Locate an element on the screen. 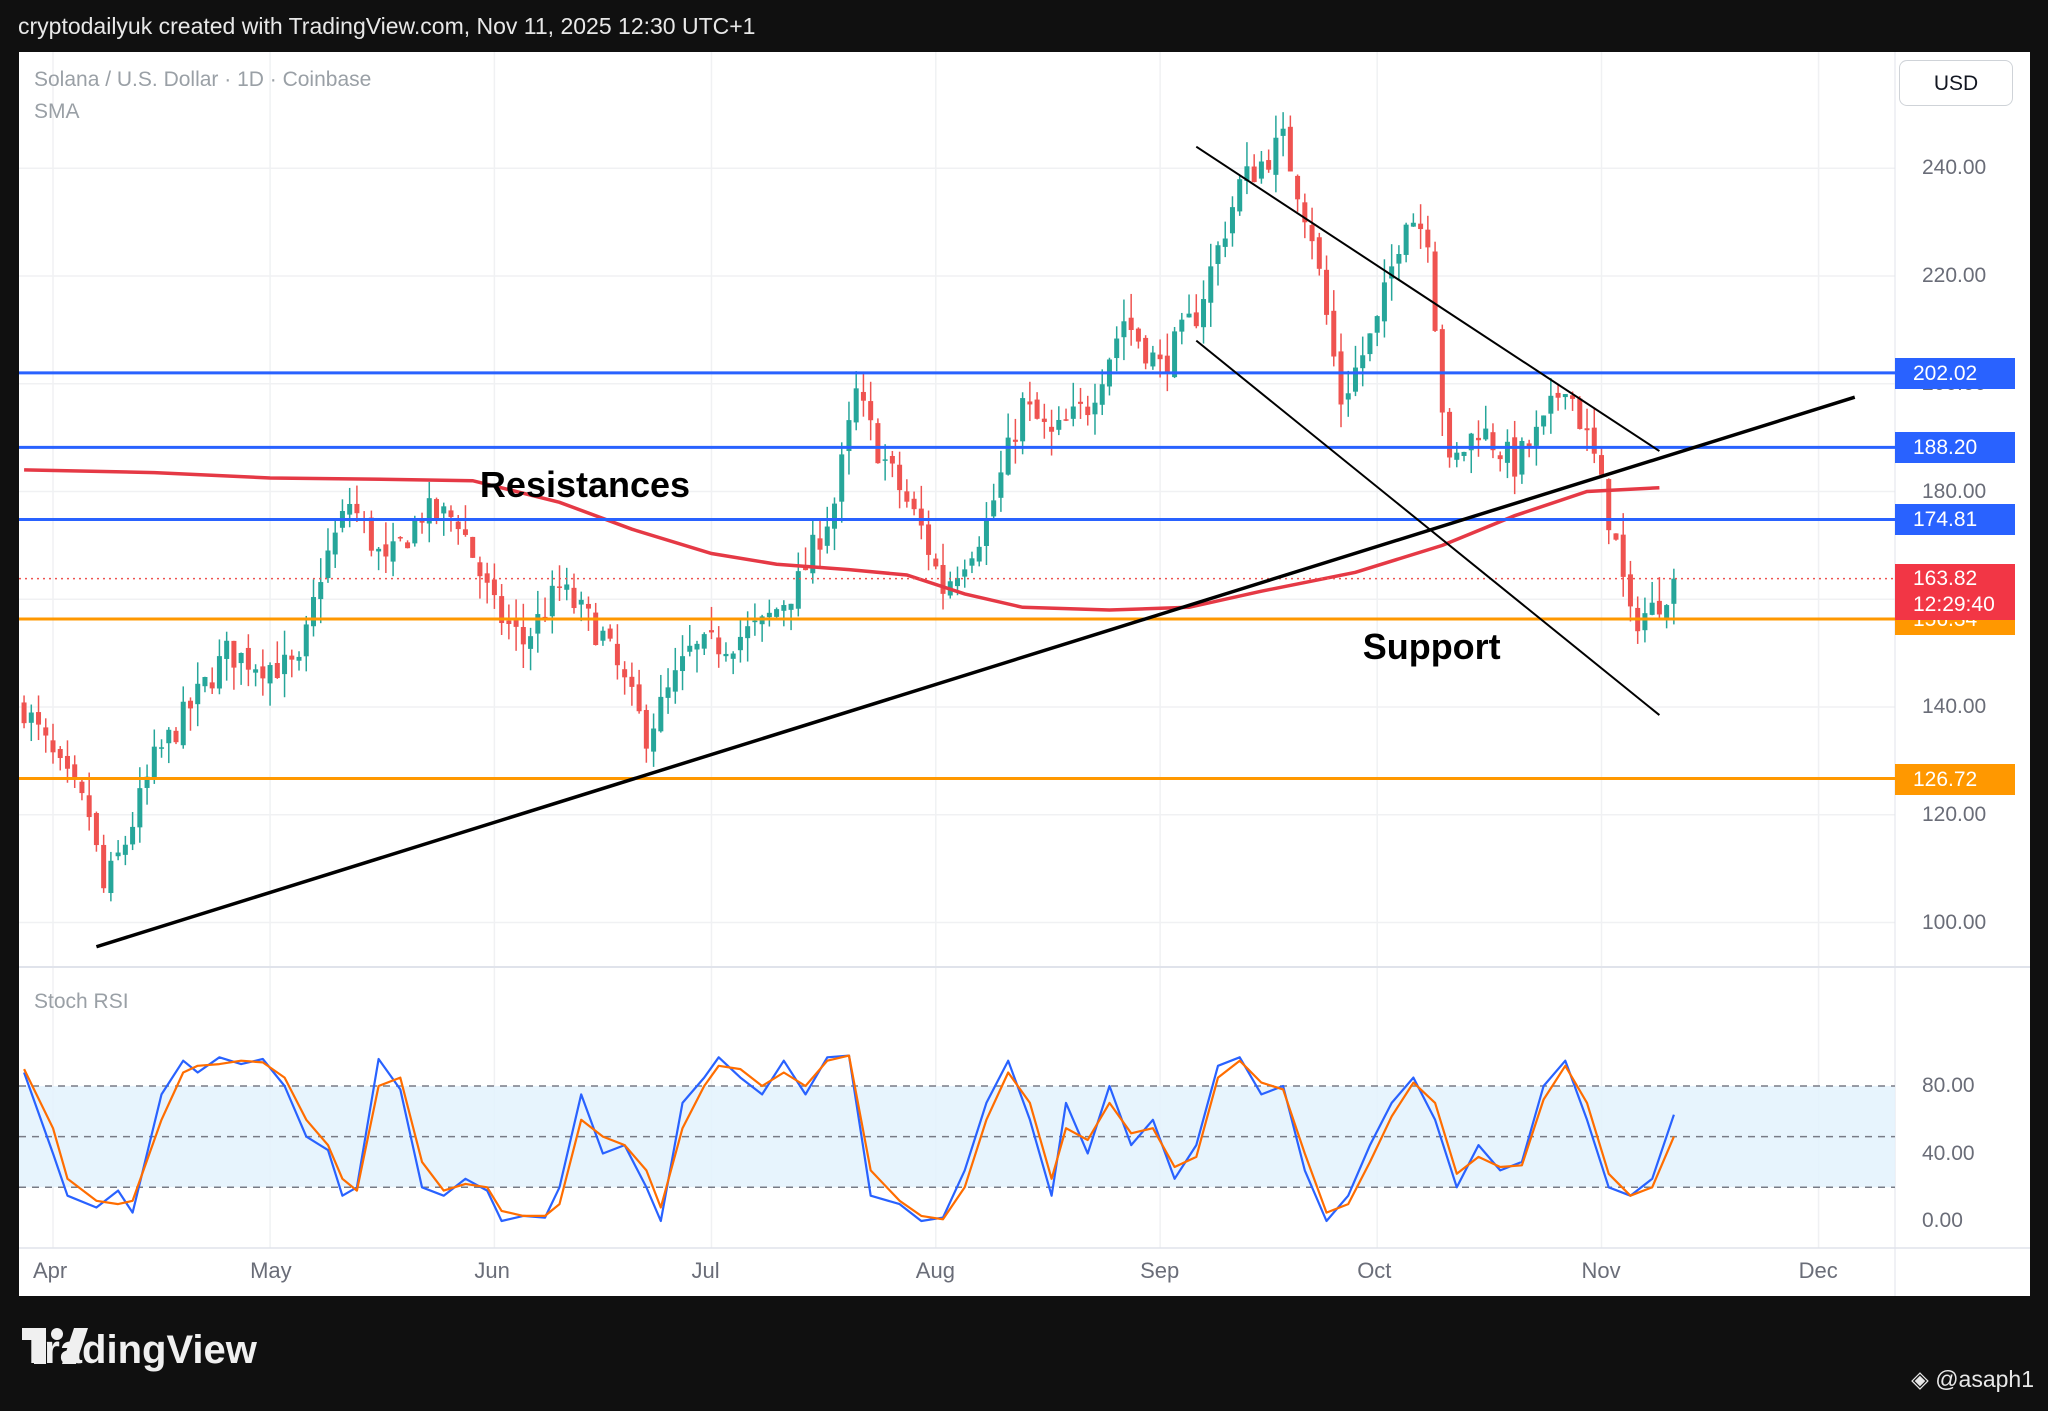  month-tick-label: Sep is located at coordinates (1160, 1270).